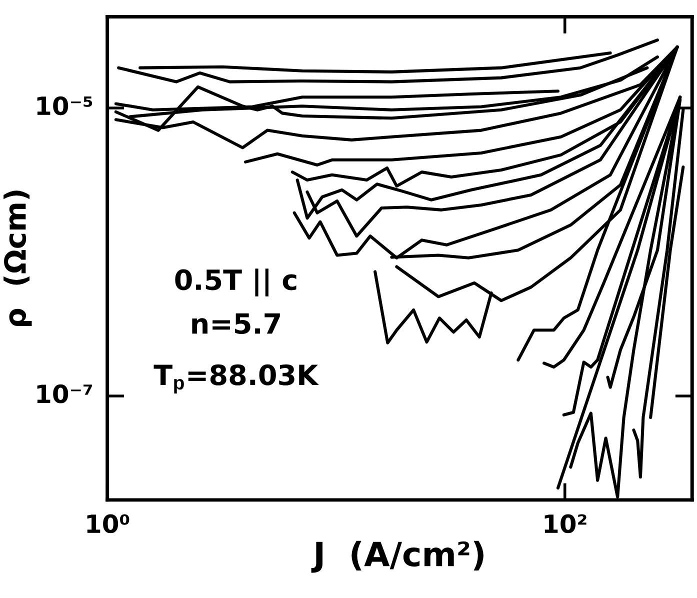  Describe the element at coordinates (64, 394) in the screenshot. I see `y-tick-label: 10⁻⁷` at that location.